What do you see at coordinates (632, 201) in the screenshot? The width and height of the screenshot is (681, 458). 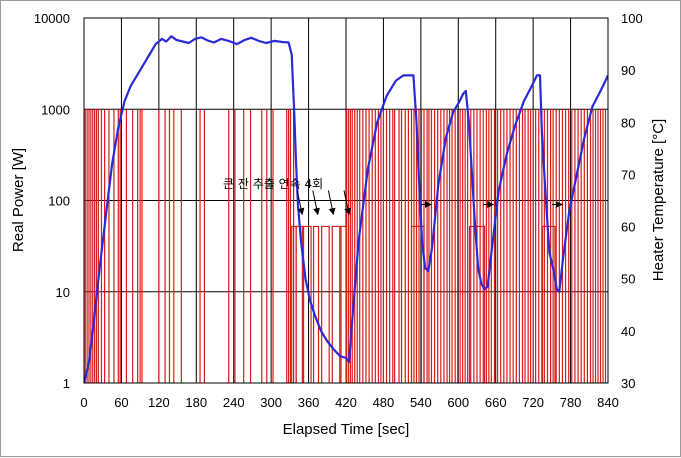 I see `right-axis-tick-labels: 30 40 50 60 70 80 90 100` at bounding box center [632, 201].